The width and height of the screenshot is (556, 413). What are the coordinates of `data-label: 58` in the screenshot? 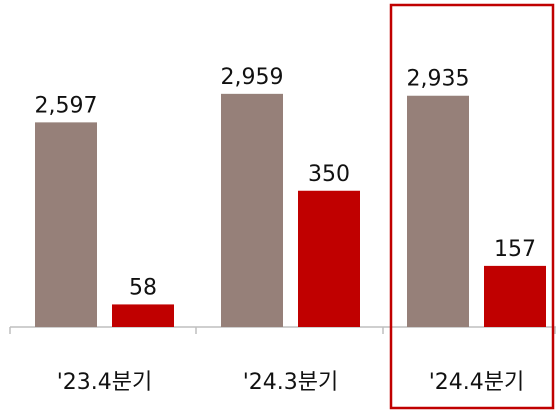 It's located at (143, 287).